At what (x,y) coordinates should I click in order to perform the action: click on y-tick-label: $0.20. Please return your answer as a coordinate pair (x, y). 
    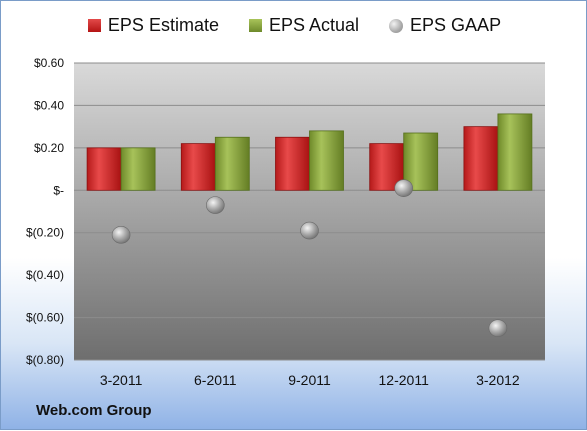
    Looking at the image, I should click on (49, 148).